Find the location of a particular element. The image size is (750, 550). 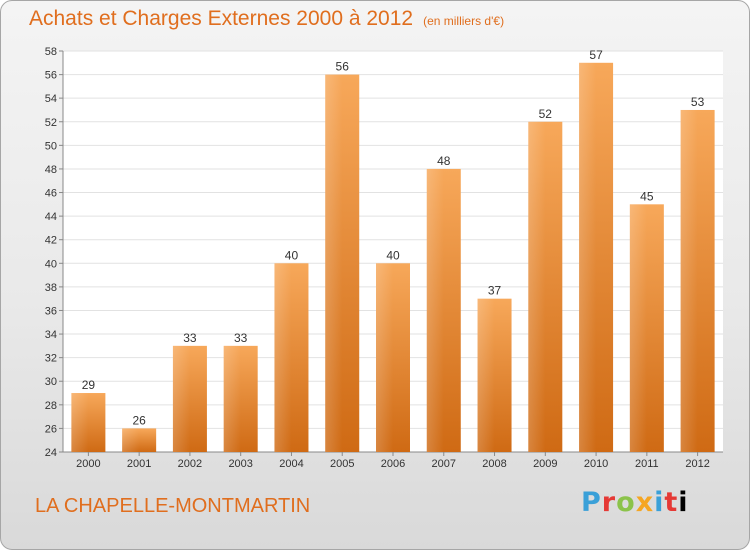

unit-note: (en milliers d'€) is located at coordinates (464, 21).